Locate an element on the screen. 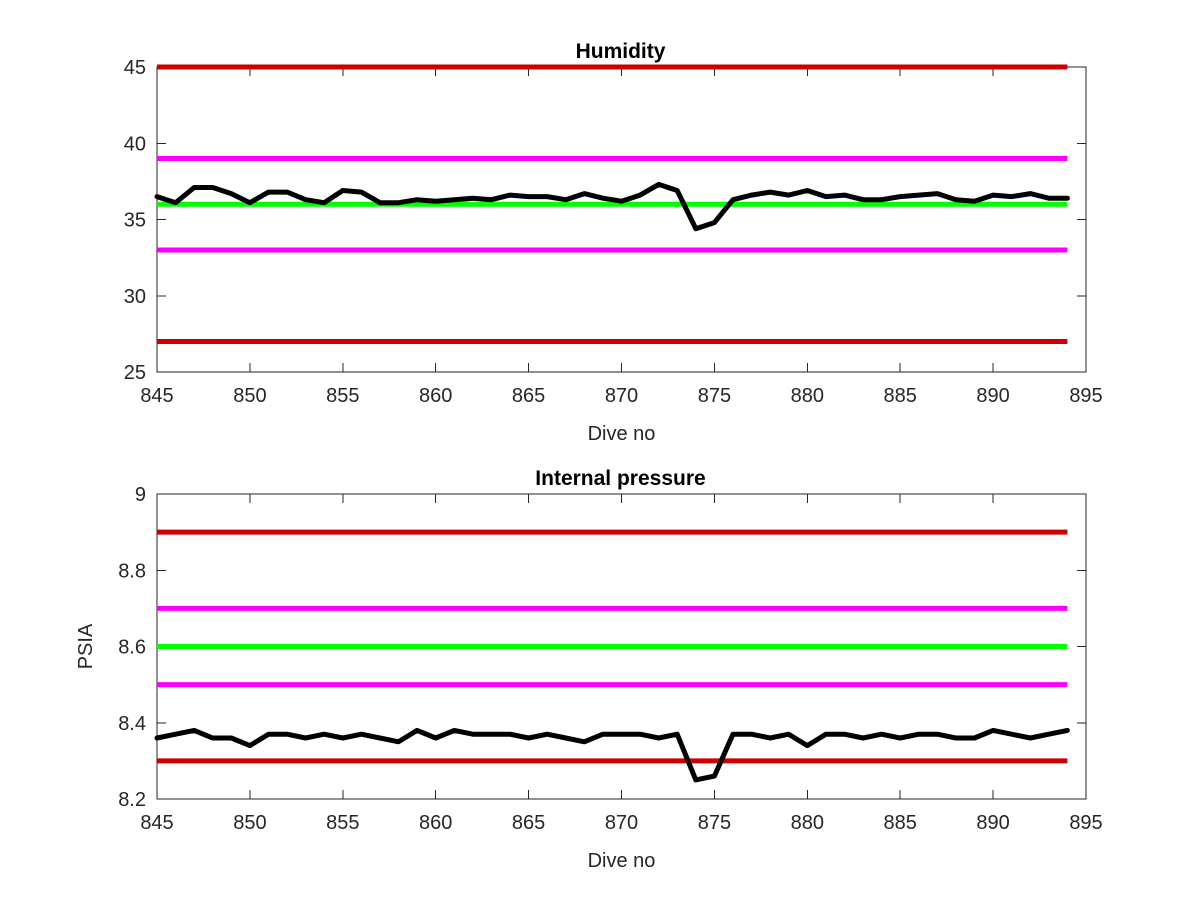  humidity-y-tick-label: 30 is located at coordinates (135, 297).